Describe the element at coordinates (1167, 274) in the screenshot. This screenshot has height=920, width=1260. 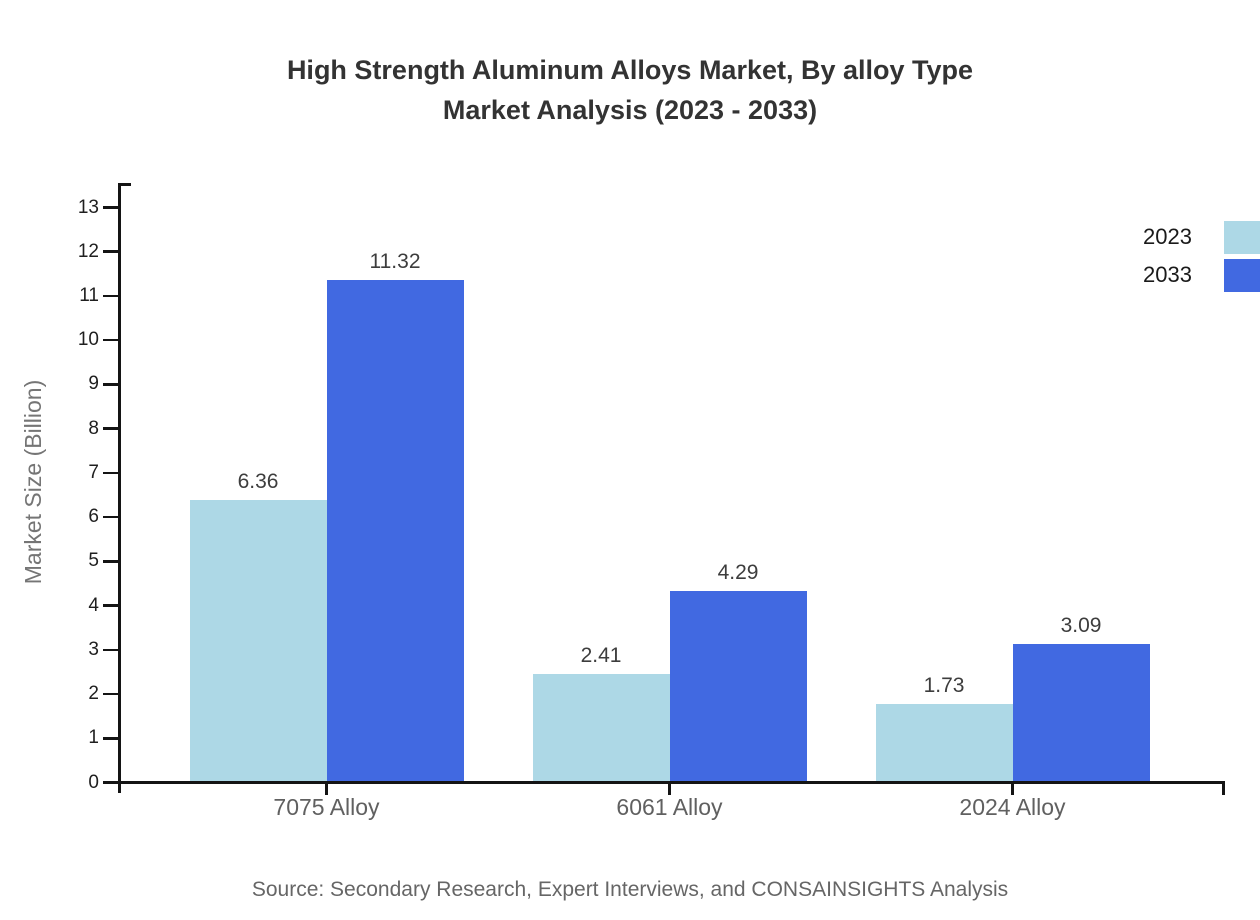
I see `legend-label: 2033` at that location.